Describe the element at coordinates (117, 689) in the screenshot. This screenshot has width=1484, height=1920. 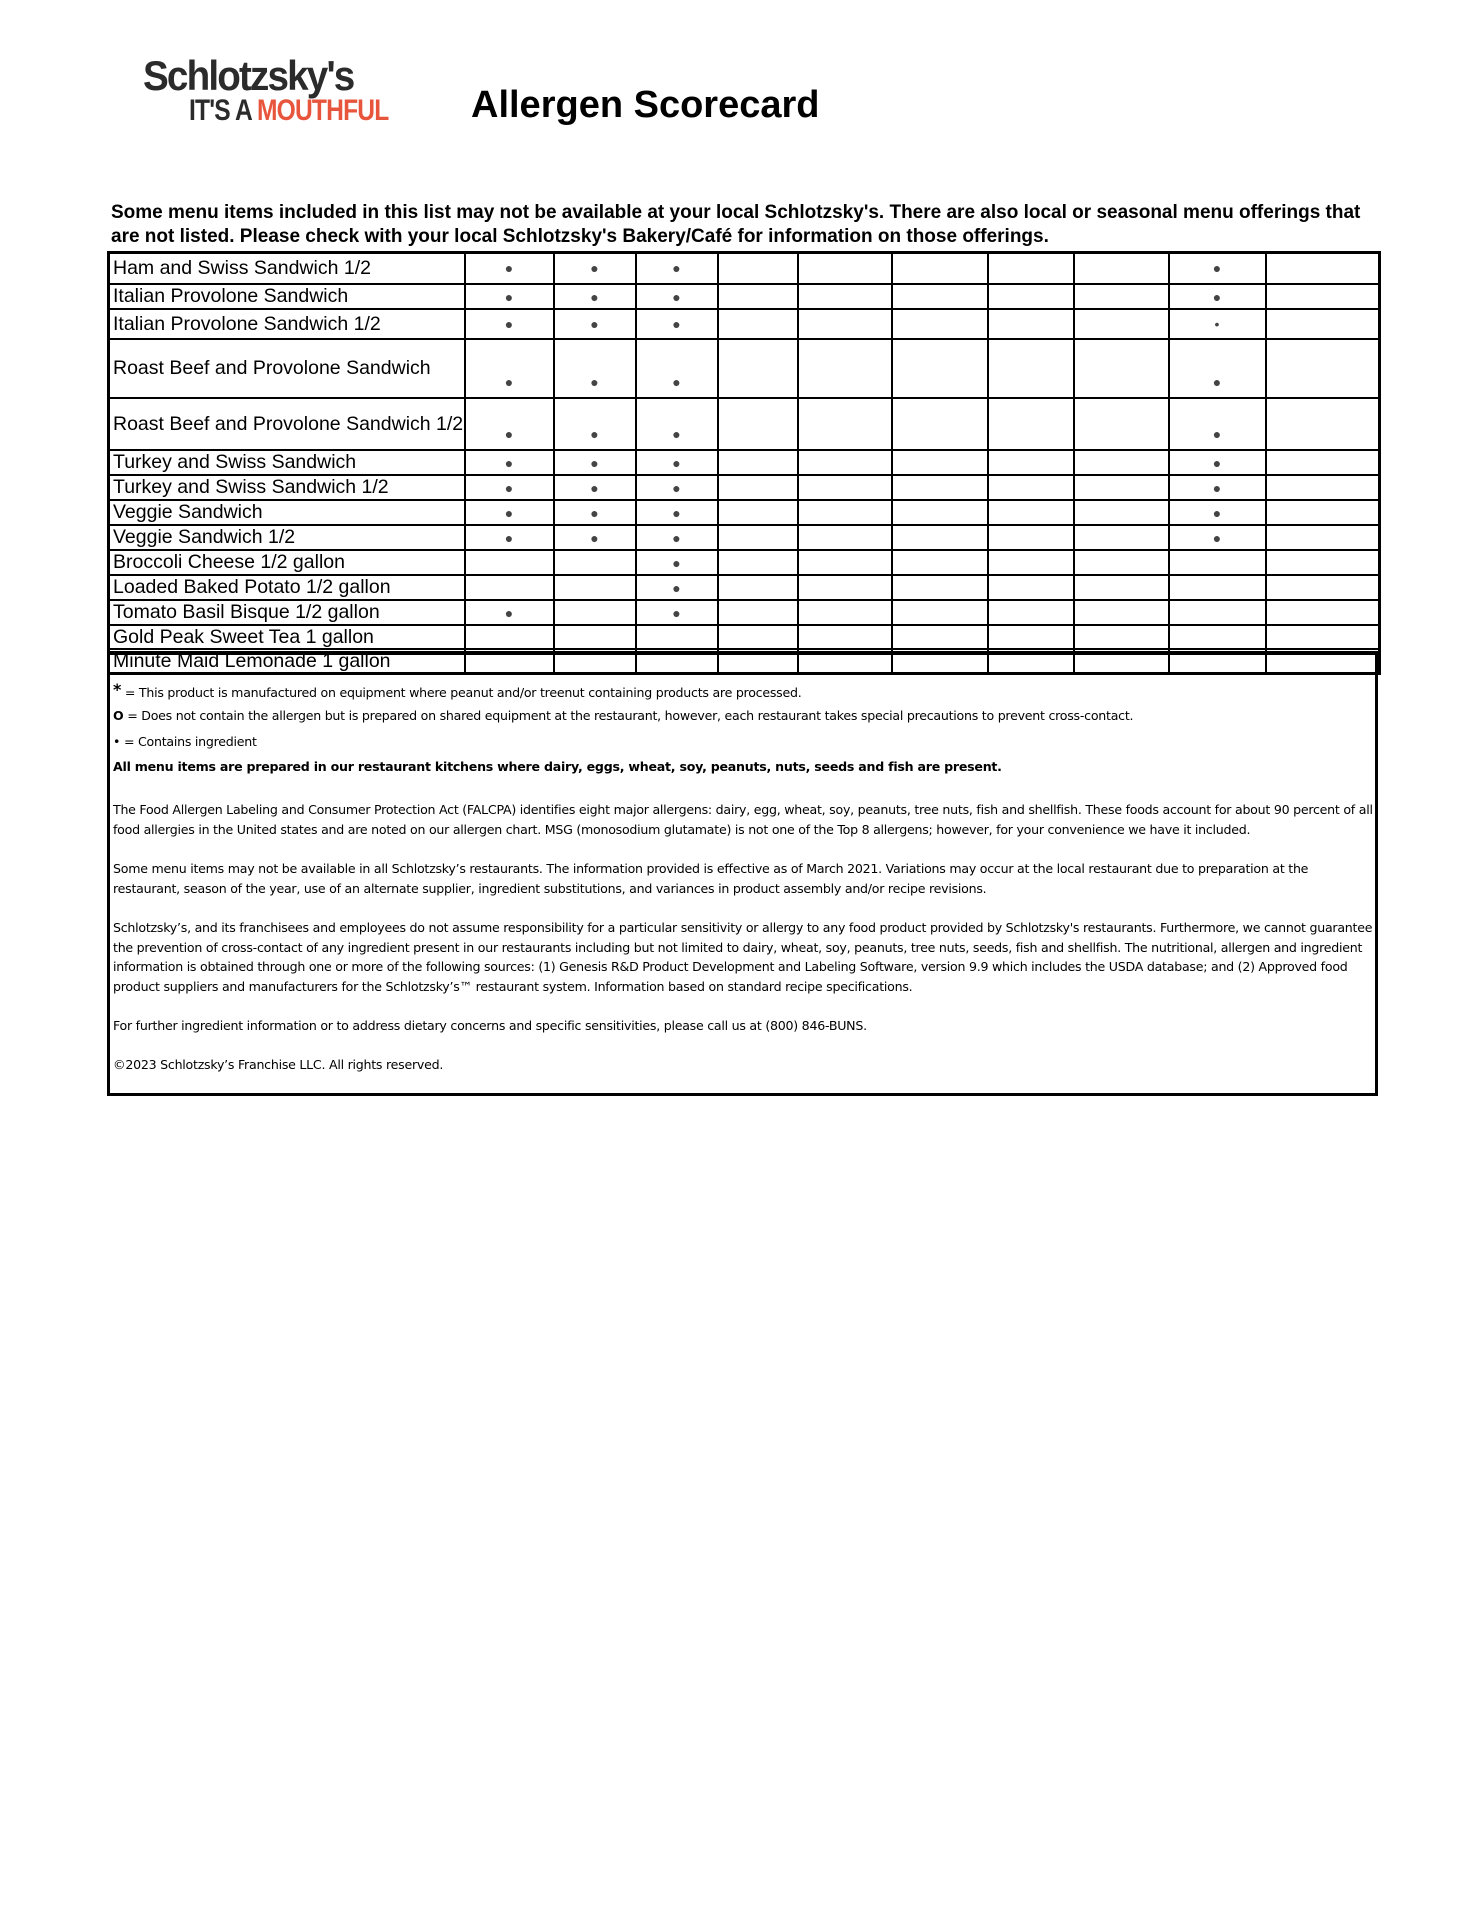
I see `star-symbol: *` at that location.